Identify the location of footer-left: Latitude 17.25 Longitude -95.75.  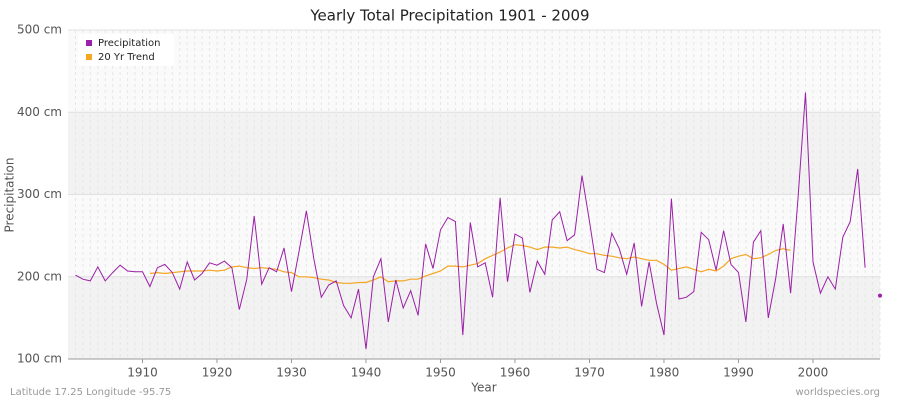
(90, 392).